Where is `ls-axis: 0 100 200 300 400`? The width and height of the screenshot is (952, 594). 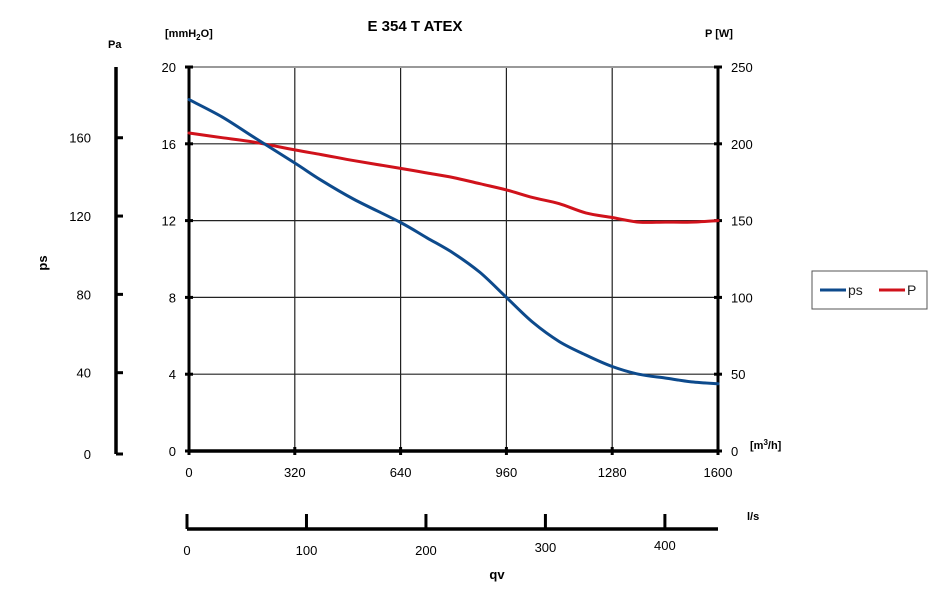 ls-axis: 0 100 200 300 400 is located at coordinates (450, 536).